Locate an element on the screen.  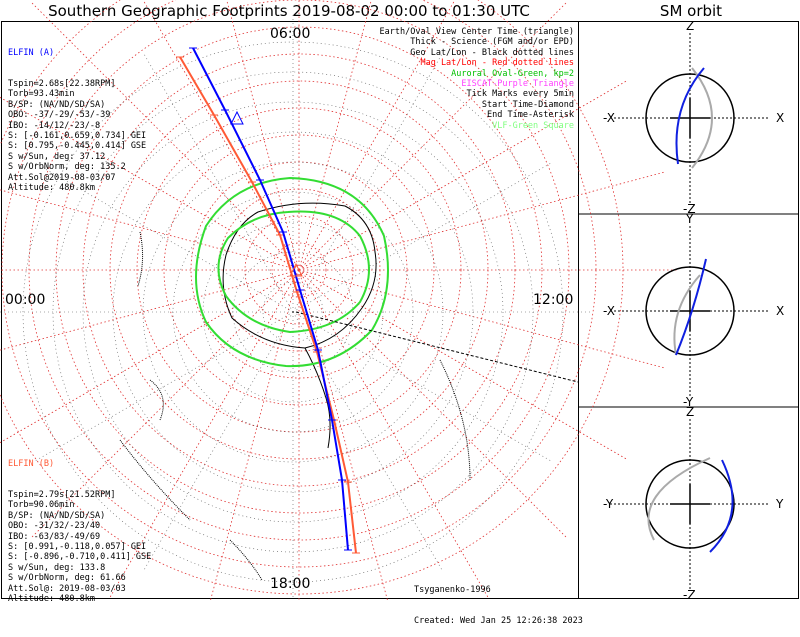
elfin-b-line: S w/Sun, deg: 133.8 is located at coordinates (57, 567).